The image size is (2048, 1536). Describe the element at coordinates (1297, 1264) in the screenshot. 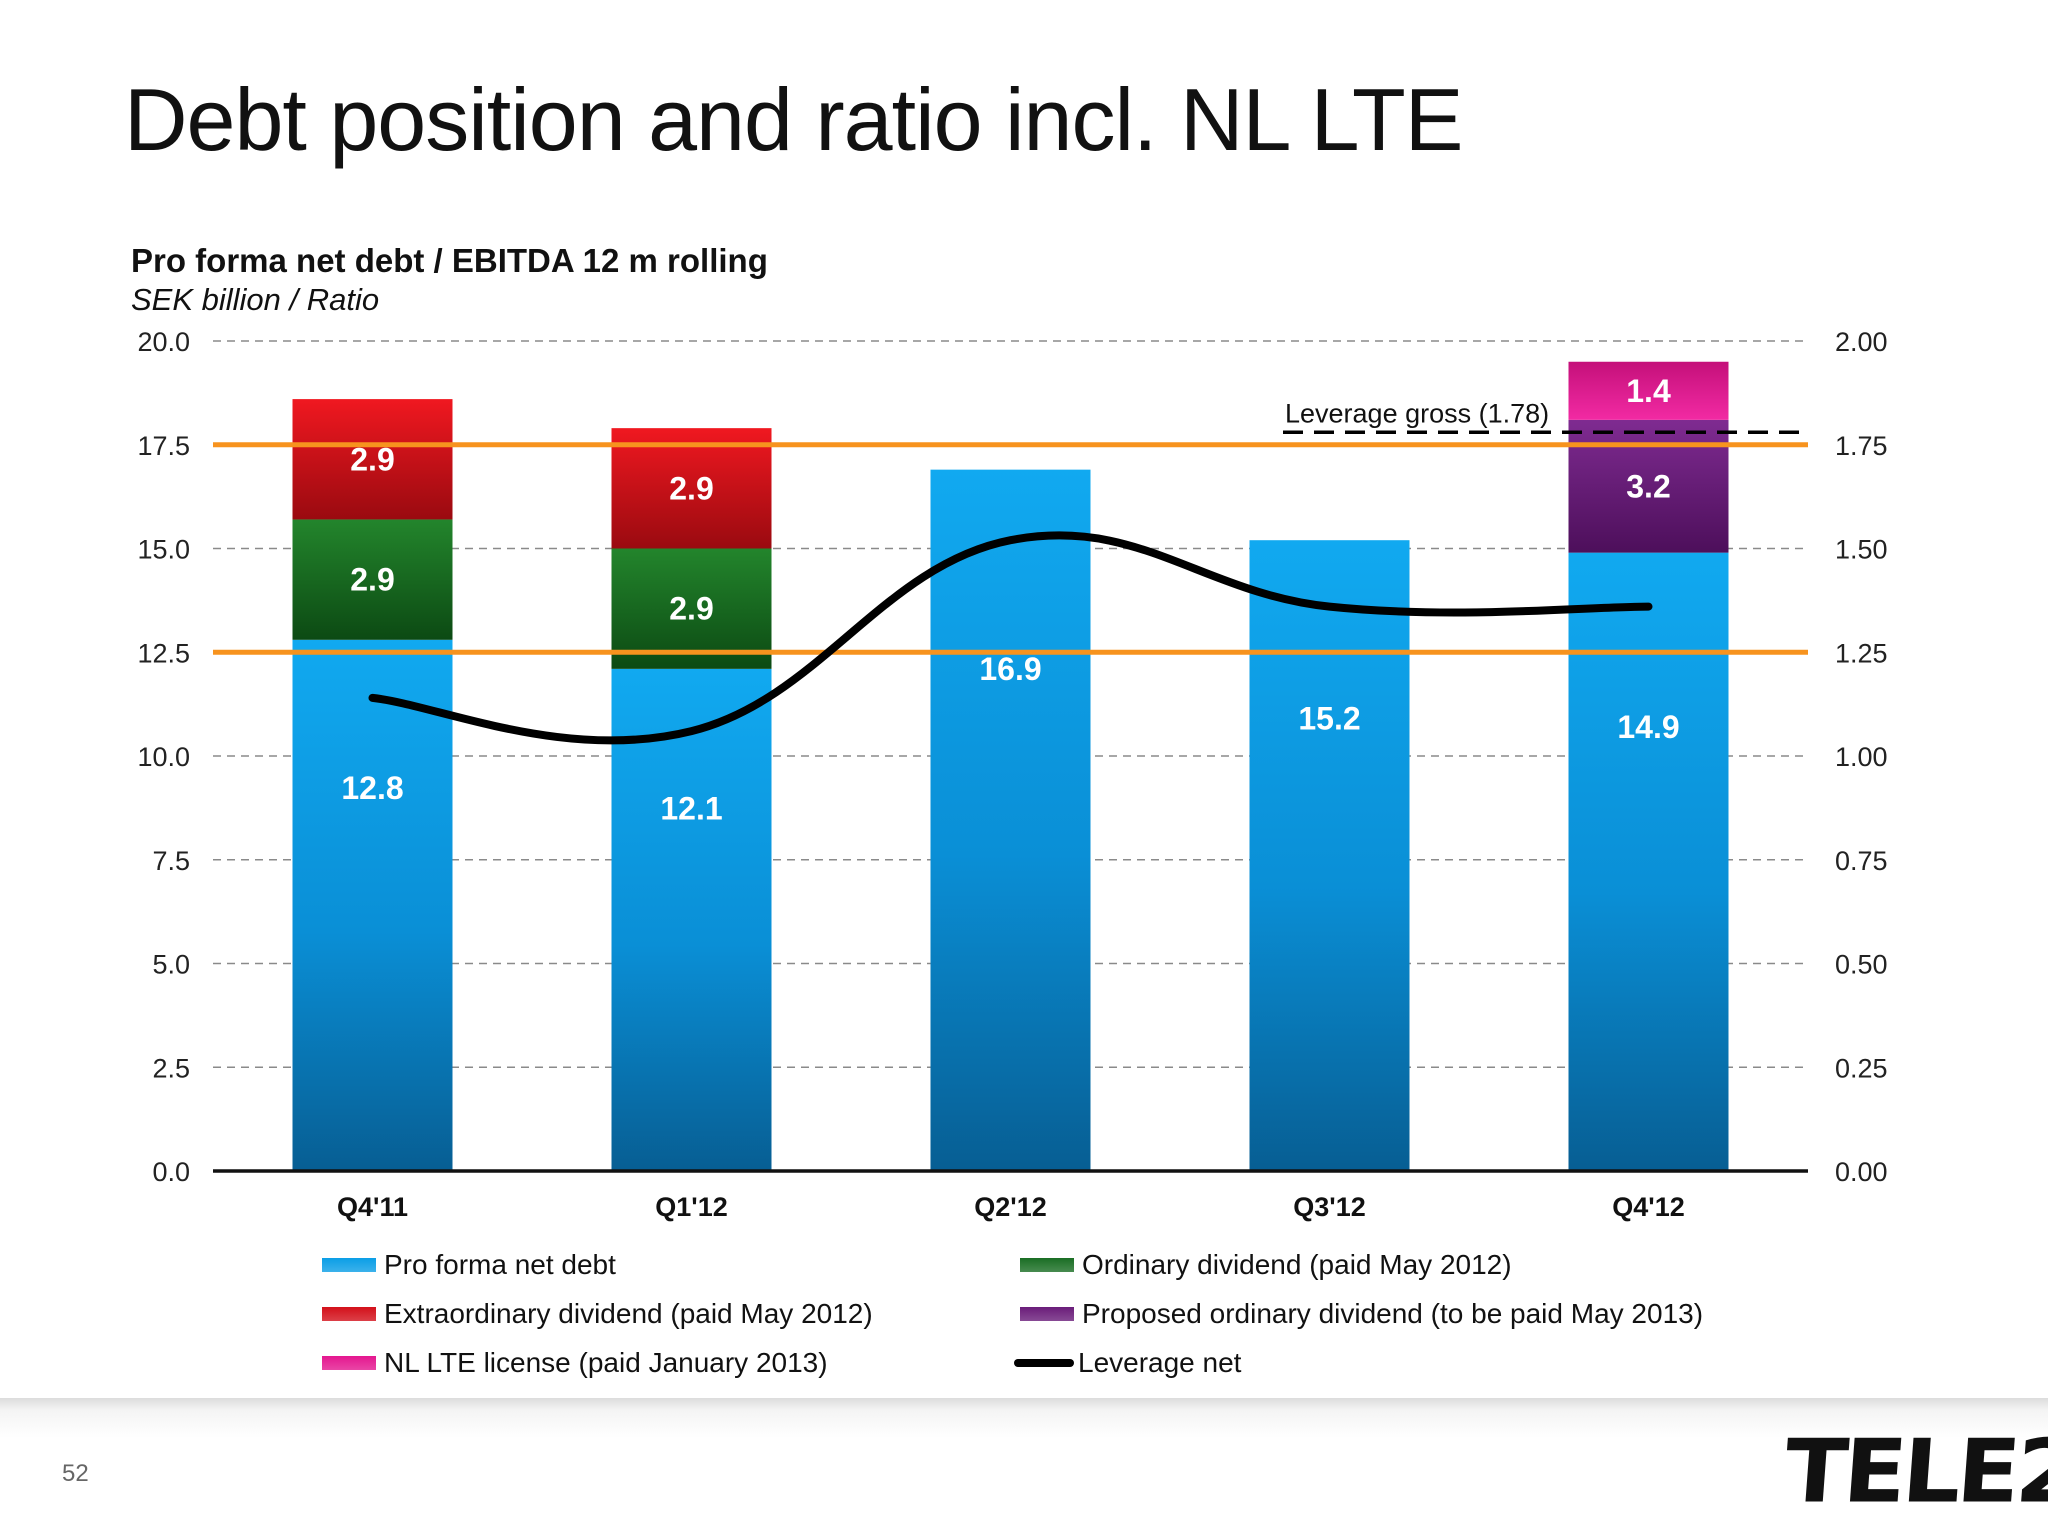

I see `legend-label: Ordinary dividend (paid May 2012)` at that location.